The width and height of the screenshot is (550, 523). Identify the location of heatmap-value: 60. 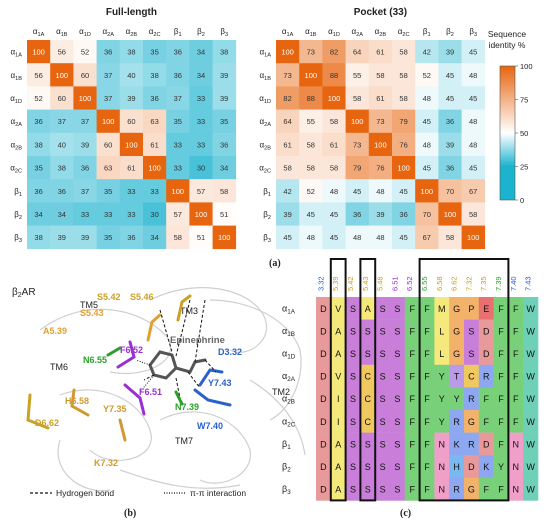
(85, 75).